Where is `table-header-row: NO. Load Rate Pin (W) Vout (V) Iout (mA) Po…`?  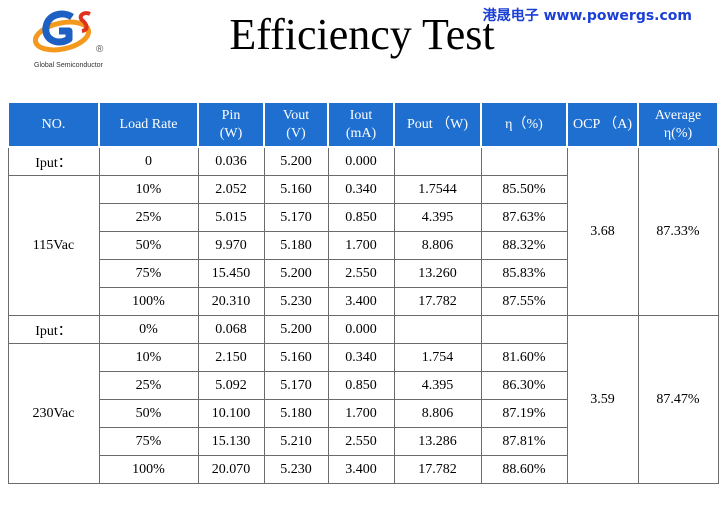
table-header-row: NO. Load Rate Pin (W) Vout (V) Iout (mA) Po… is located at coordinates (363, 125).